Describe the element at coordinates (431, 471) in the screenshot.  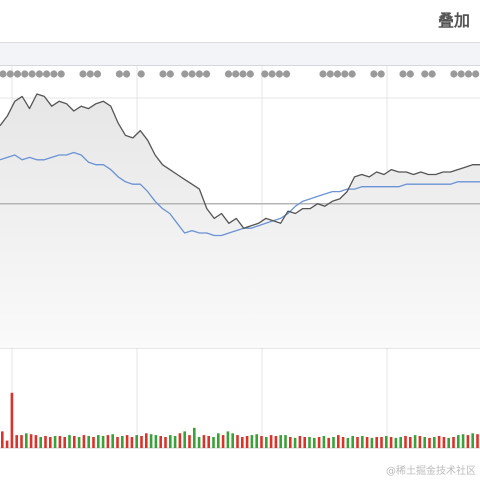
I see `watermark-text: @稀土掘金技术社区` at that location.